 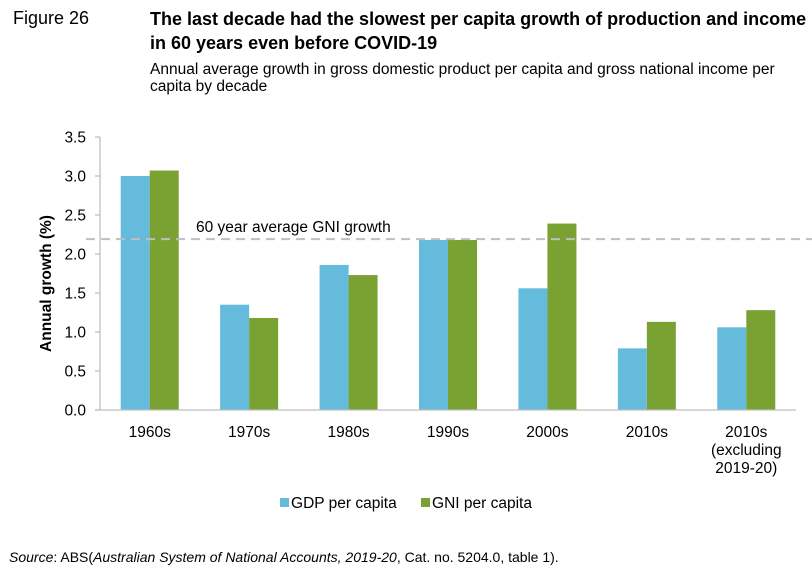 I want to click on x-tick-label: 2019-20), so click(x=746, y=468).